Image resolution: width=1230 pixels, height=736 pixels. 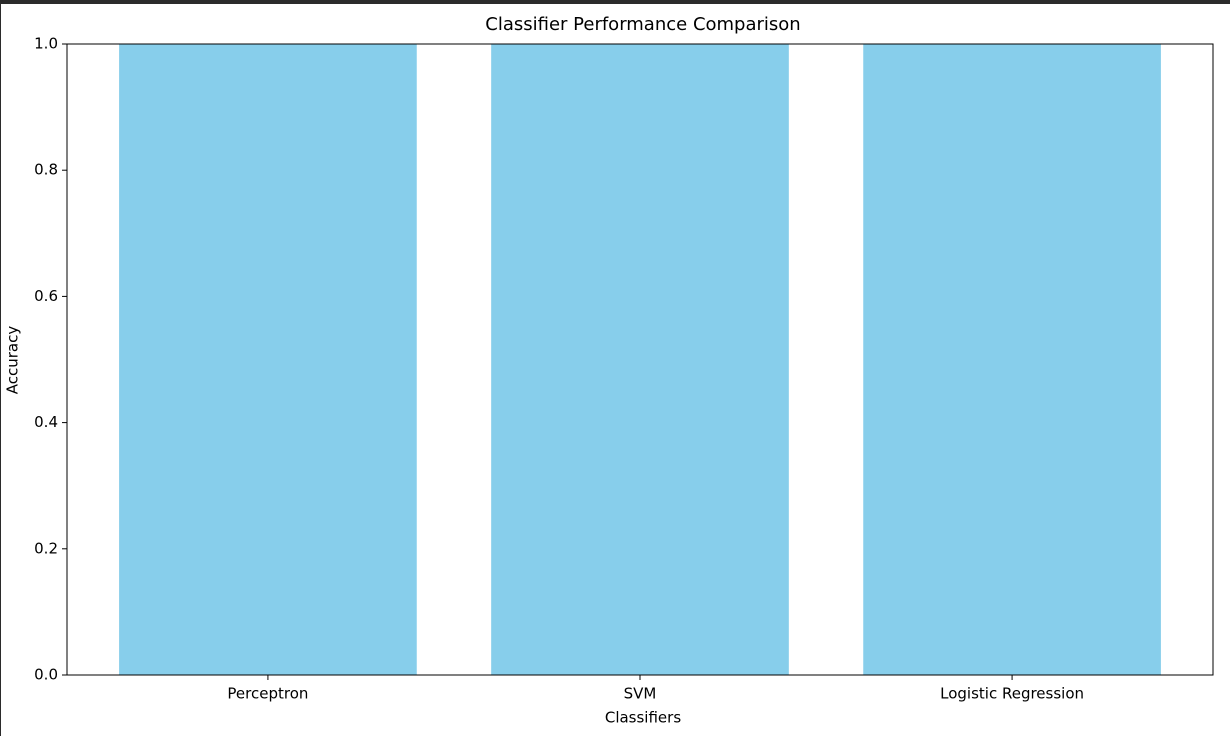 I want to click on y-tick-label: 0.4, so click(x=46, y=422).